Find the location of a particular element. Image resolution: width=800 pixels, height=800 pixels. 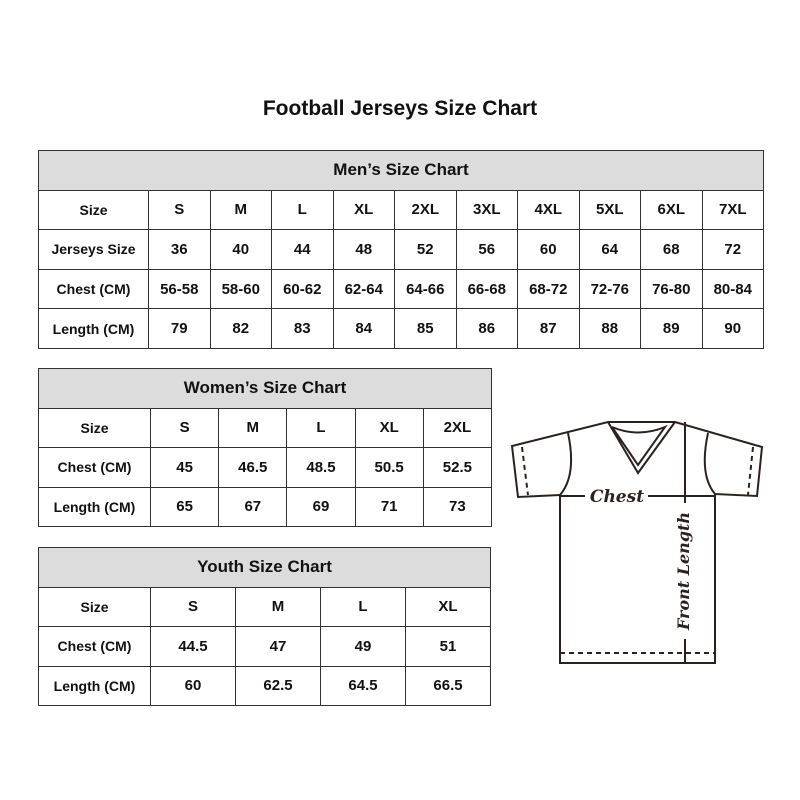

table-cell: 51 is located at coordinates (448, 646).